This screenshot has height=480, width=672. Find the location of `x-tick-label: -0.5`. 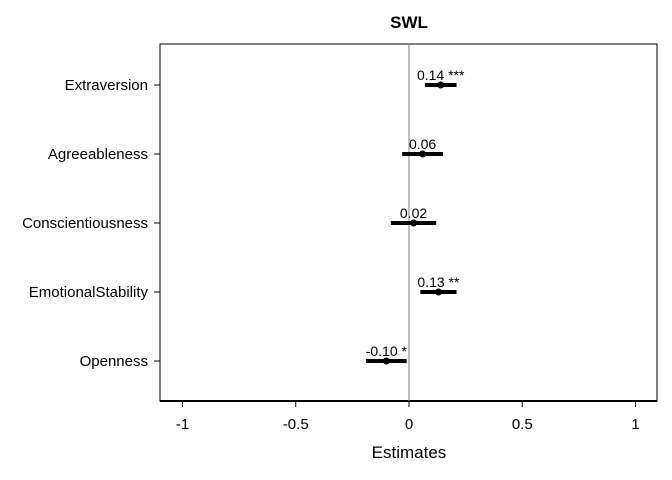

x-tick-label: -0.5 is located at coordinates (296, 424).